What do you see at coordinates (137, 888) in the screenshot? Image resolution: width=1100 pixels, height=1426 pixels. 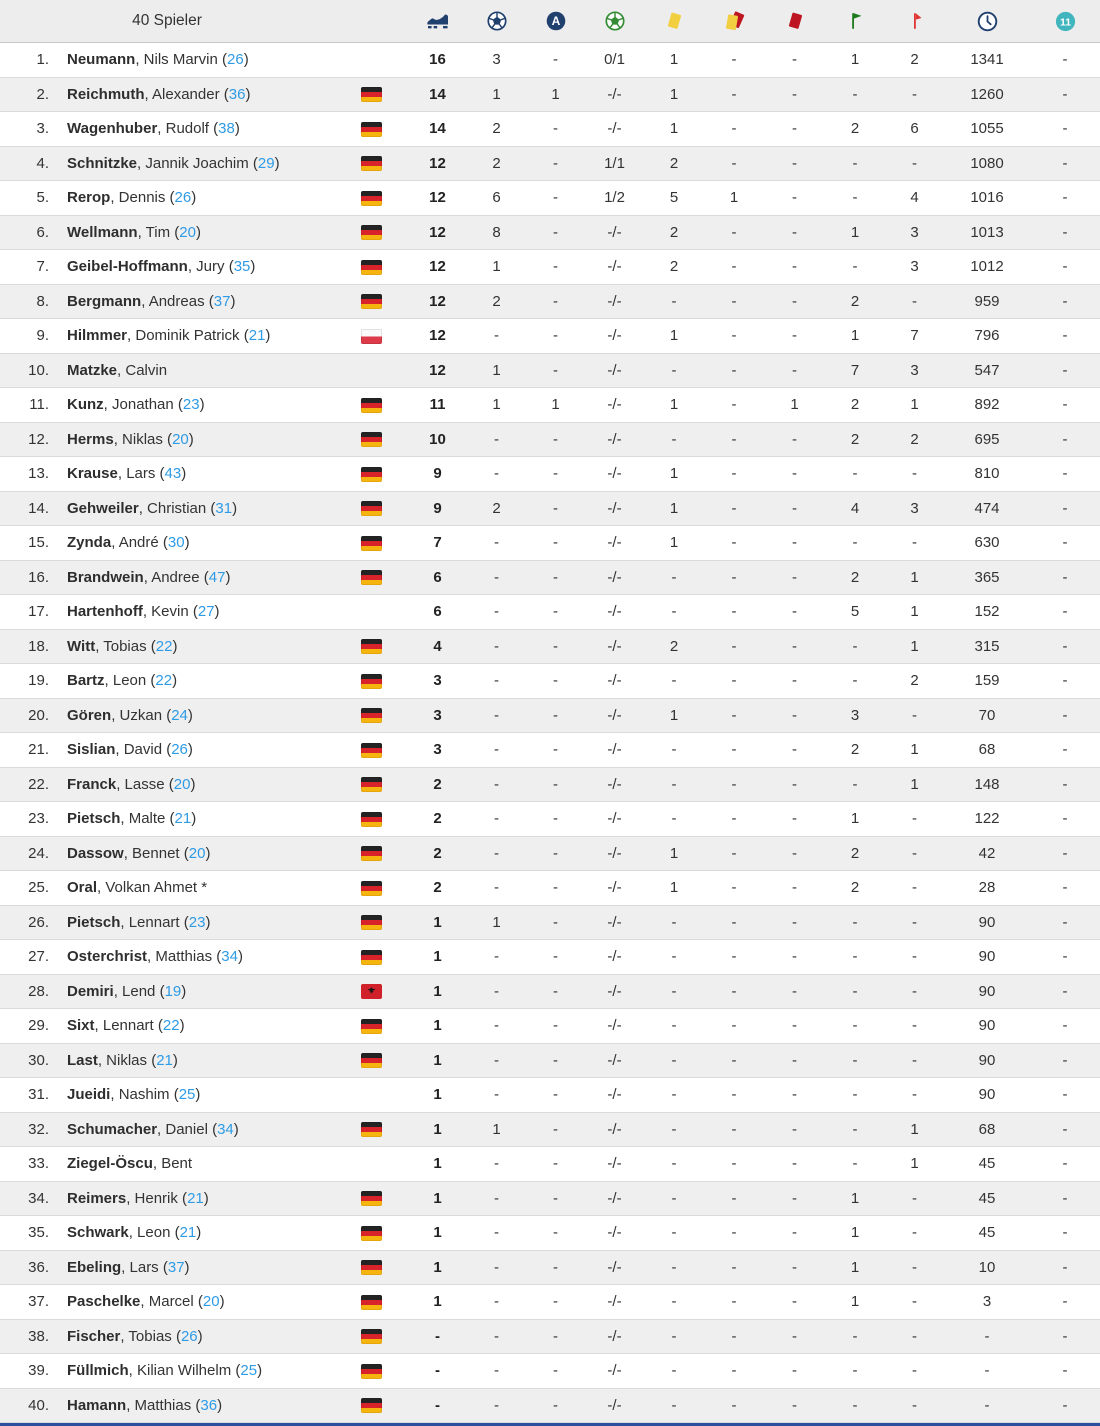 I see `player-name-link: Oral, Volkan Ahmet *` at bounding box center [137, 888].